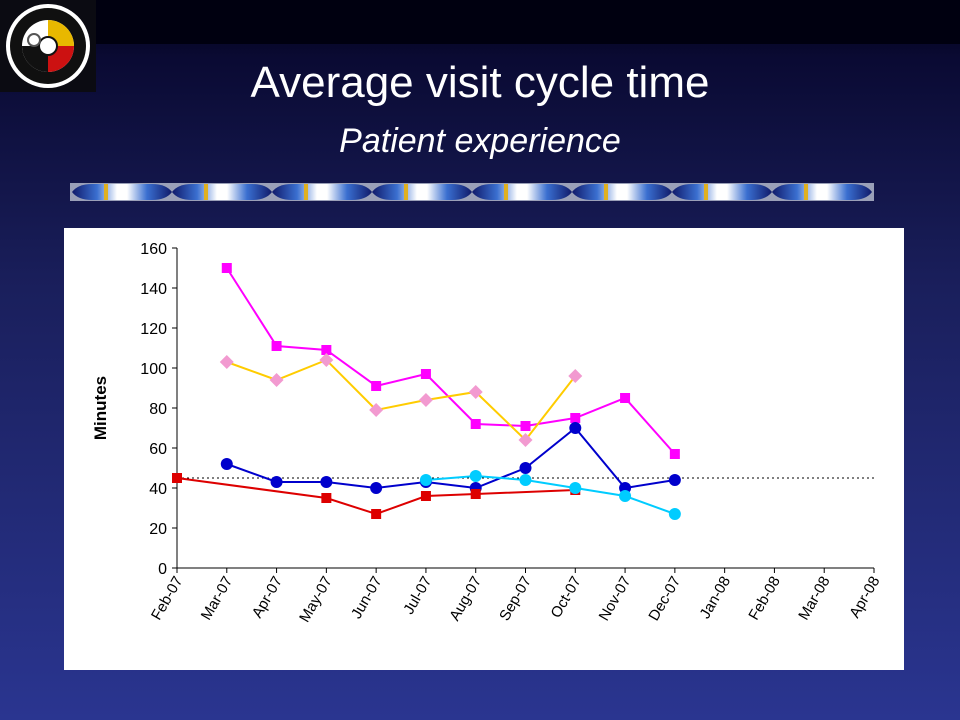 Image resolution: width=960 pixels, height=720 pixels. Describe the element at coordinates (153, 369) in the screenshot. I see `y-tick-label: 100` at that location.